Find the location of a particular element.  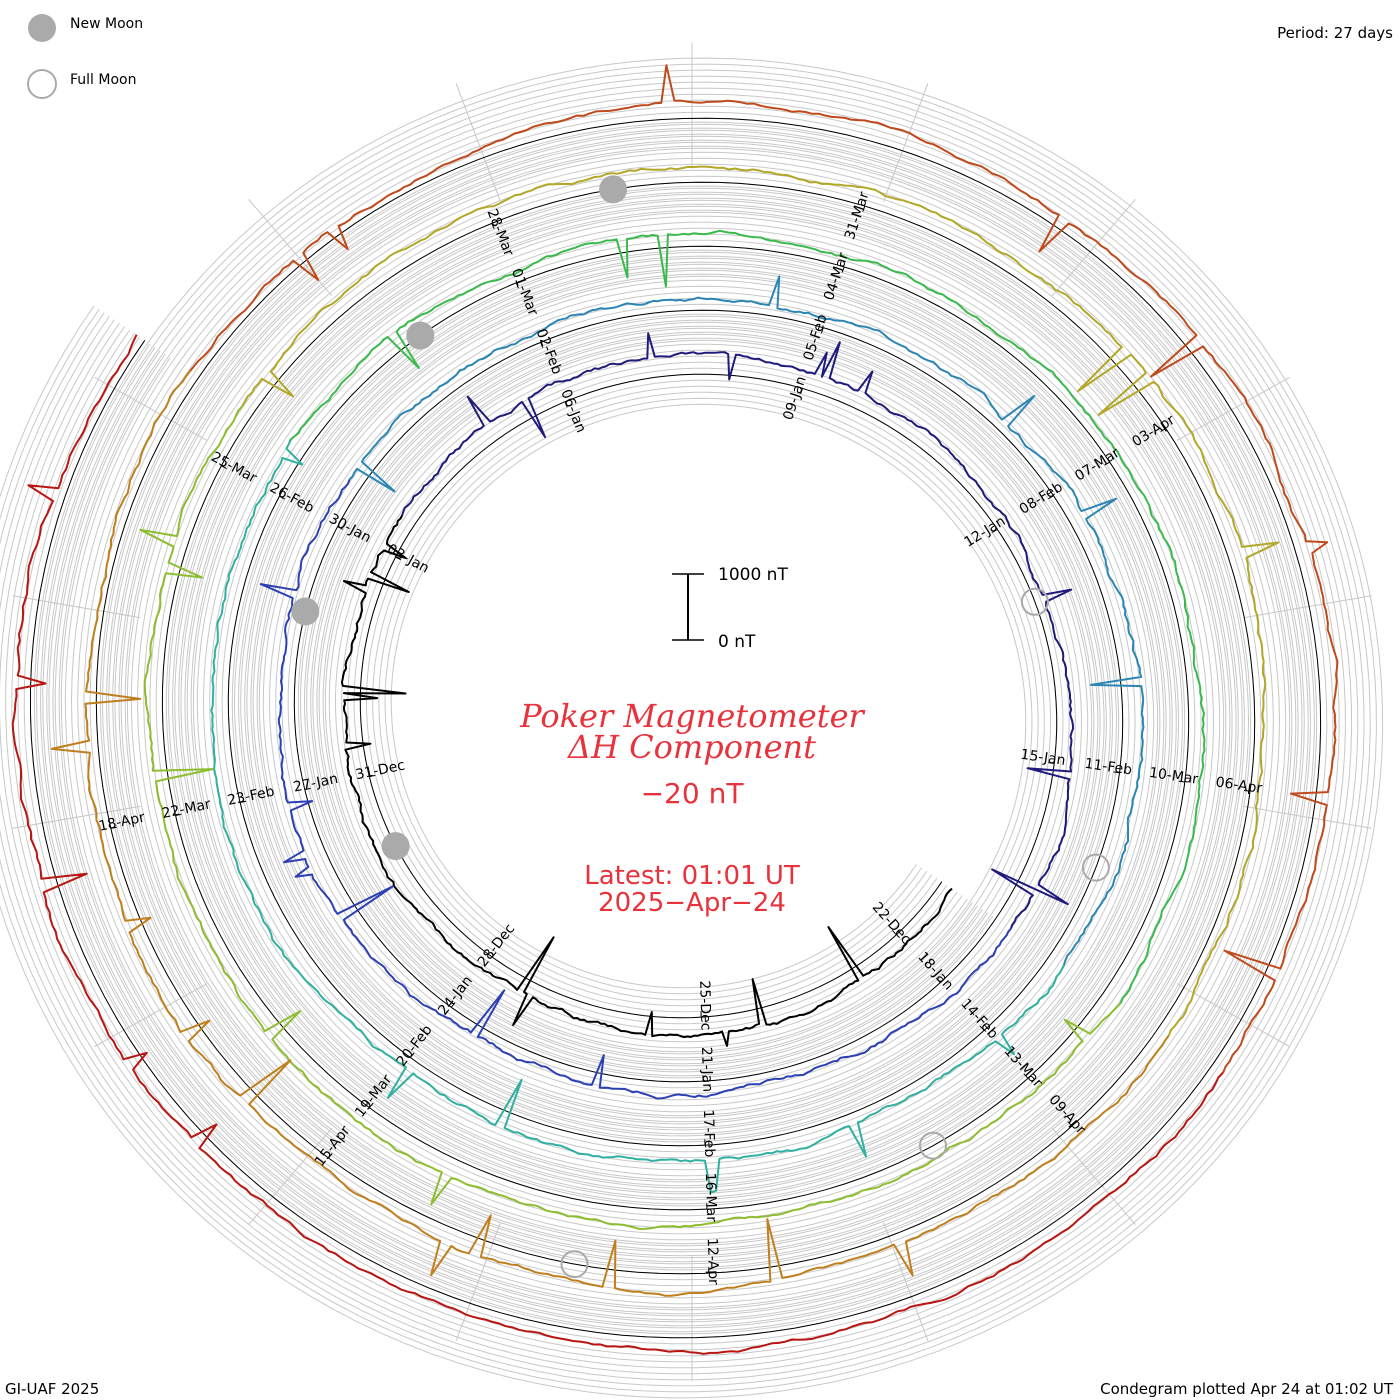

latest-time: Latest: 01:01 UT is located at coordinates (692, 876).